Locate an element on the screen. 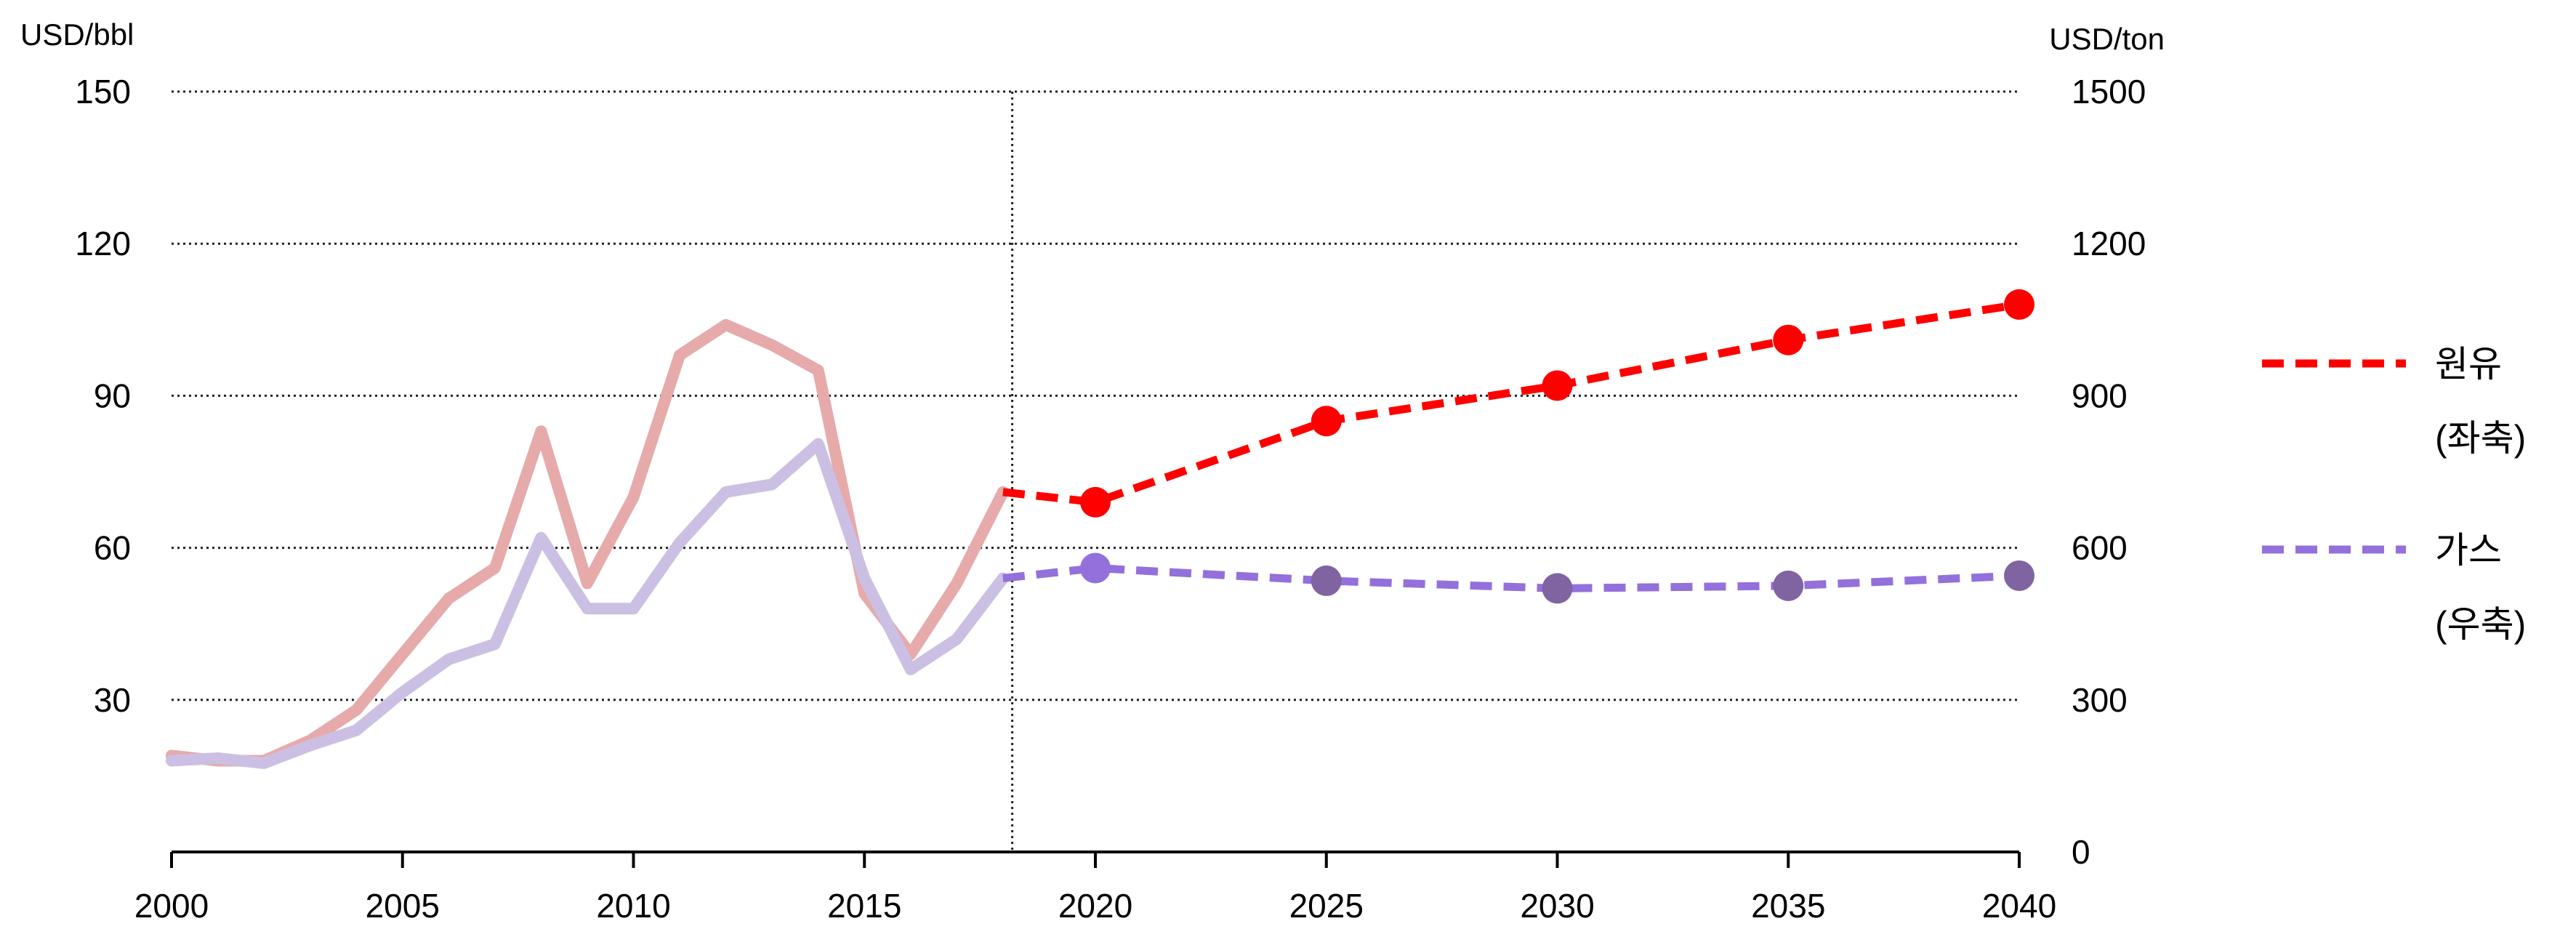 This screenshot has width=2576, height=945. gas-marker-2040 is located at coordinates (2019, 575).